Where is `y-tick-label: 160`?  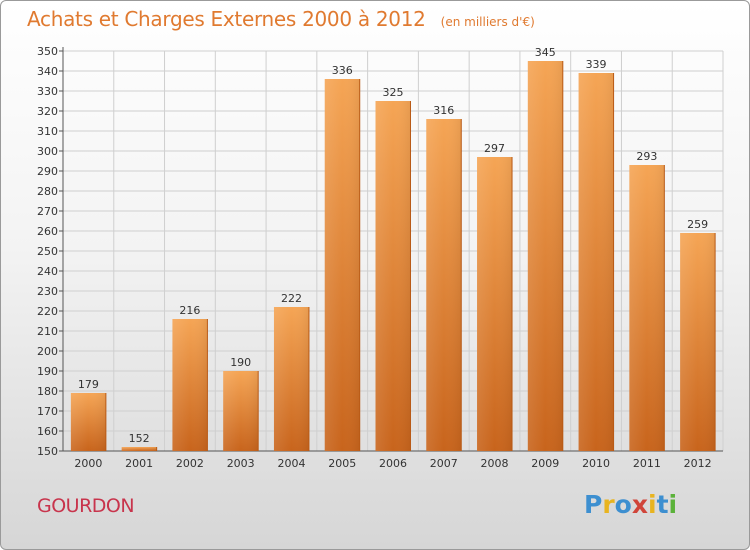
y-tick-label: 160 is located at coordinates (47, 431).